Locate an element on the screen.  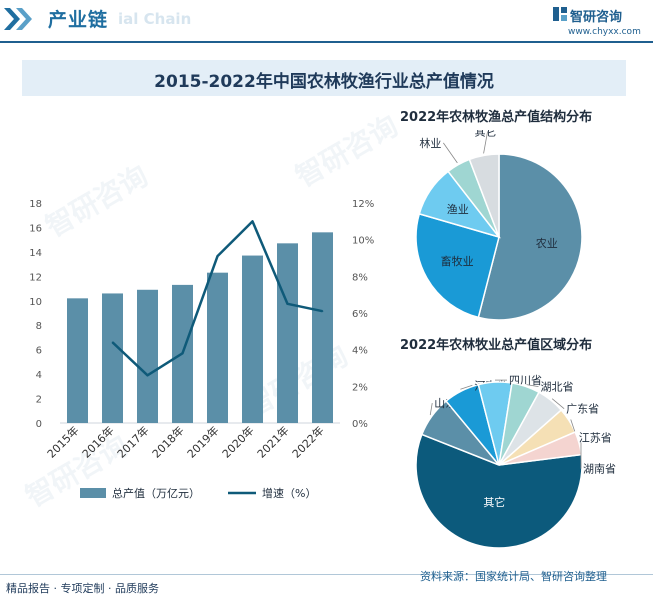
brand-name: 智研咨询 is located at coordinates (596, 17).